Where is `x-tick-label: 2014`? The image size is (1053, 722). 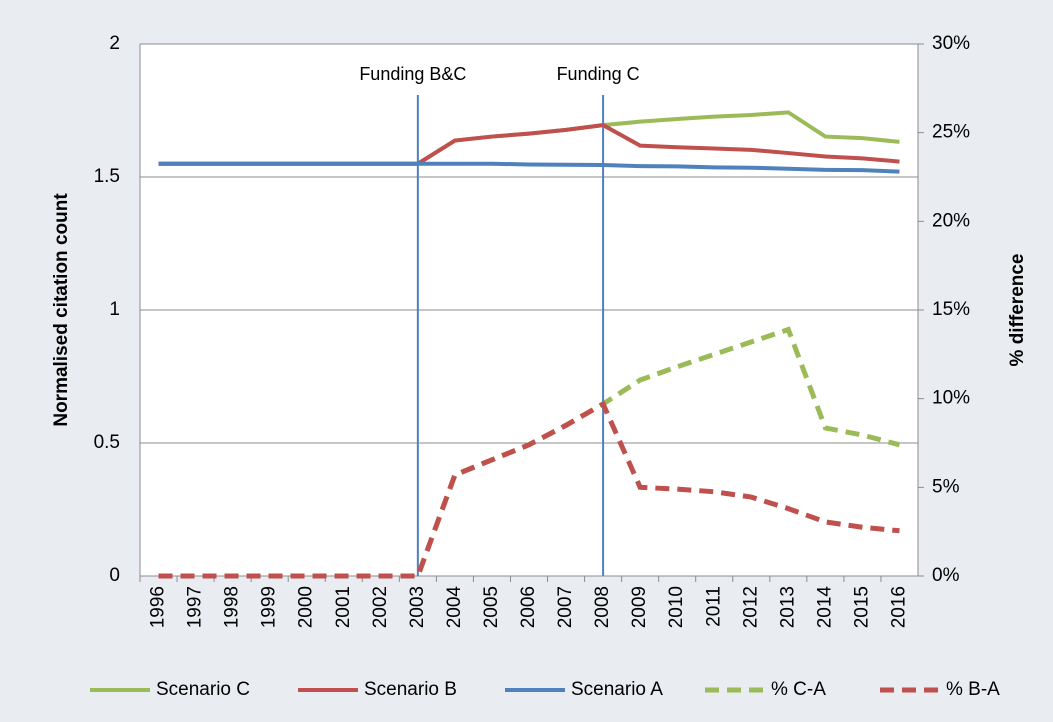
x-tick-label: 2014 is located at coordinates (824, 607).